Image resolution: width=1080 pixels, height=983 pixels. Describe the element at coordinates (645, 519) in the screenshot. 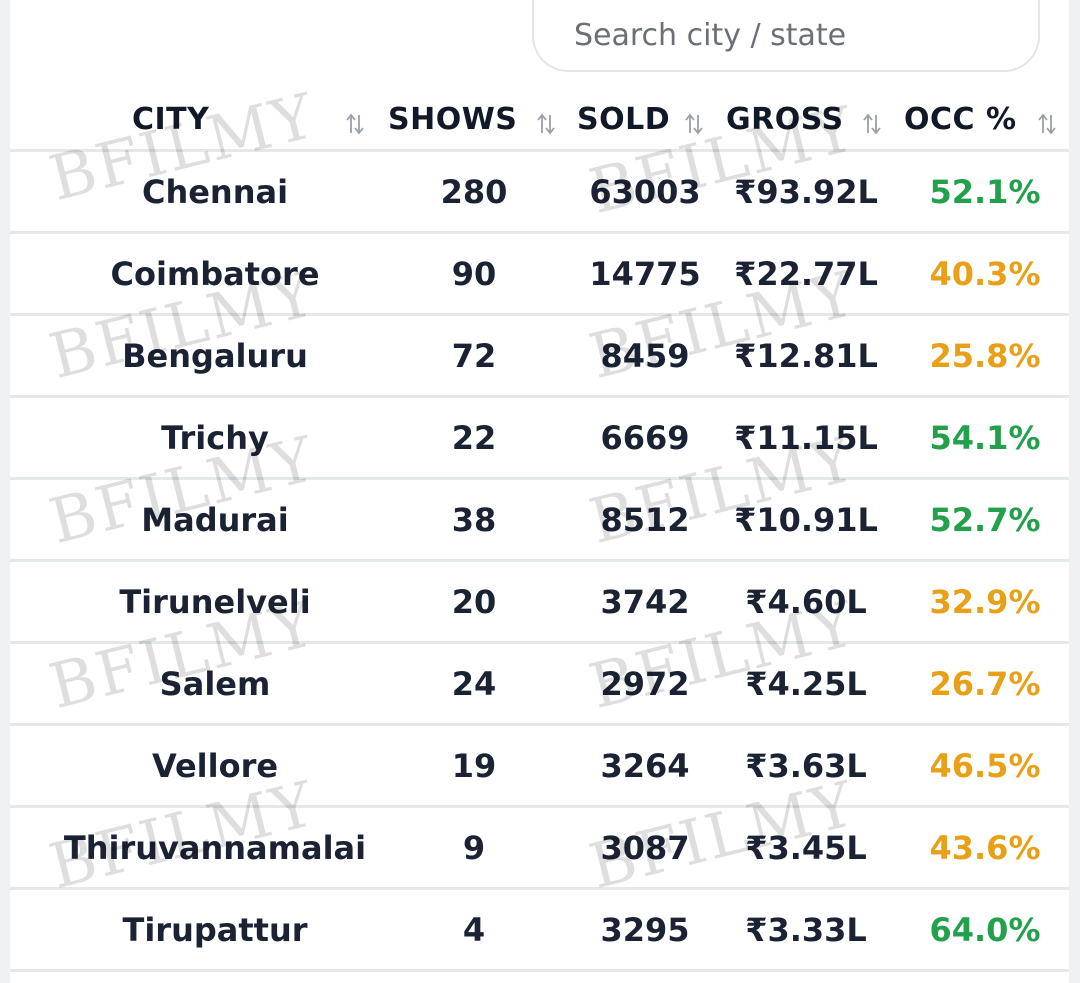

I see `sold-cell: 8512` at that location.